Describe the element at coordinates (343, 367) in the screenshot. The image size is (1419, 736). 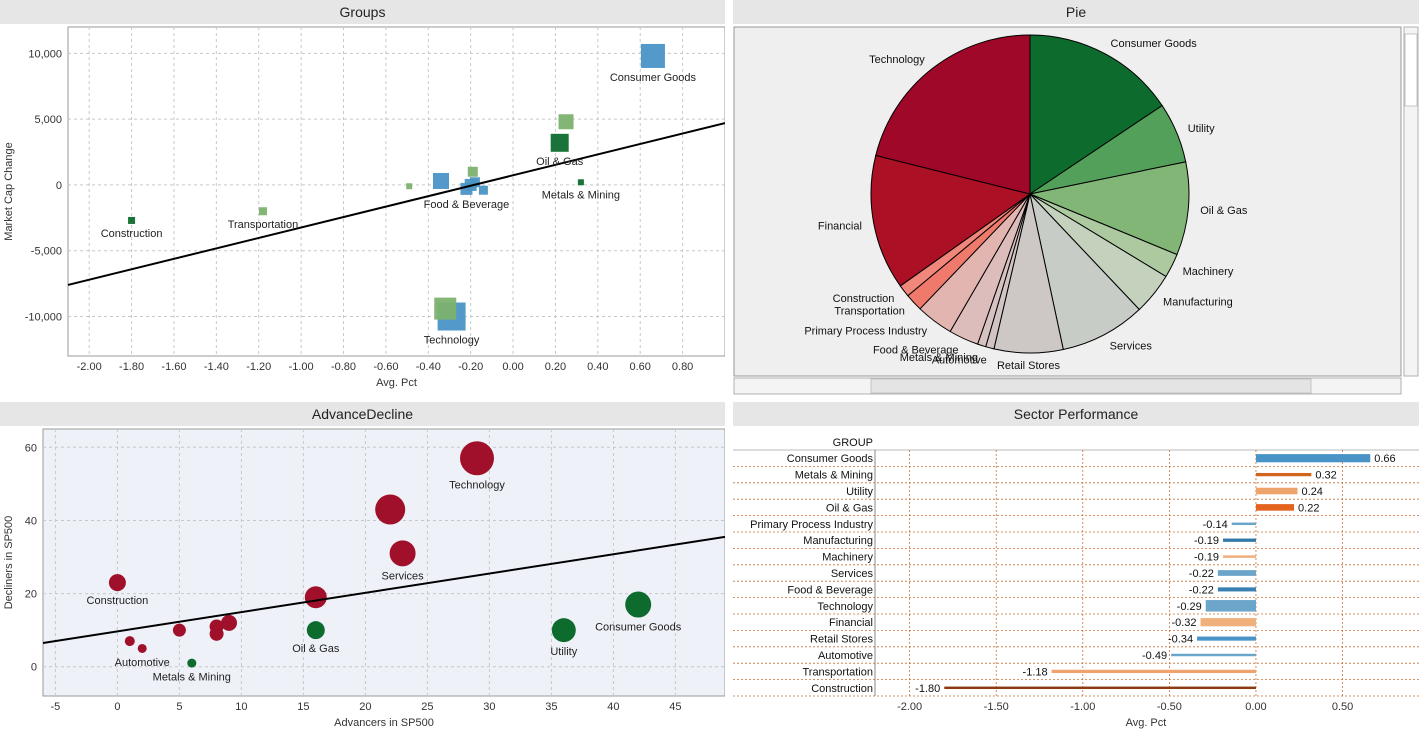
I see `x-tick-label: -0.80` at that location.